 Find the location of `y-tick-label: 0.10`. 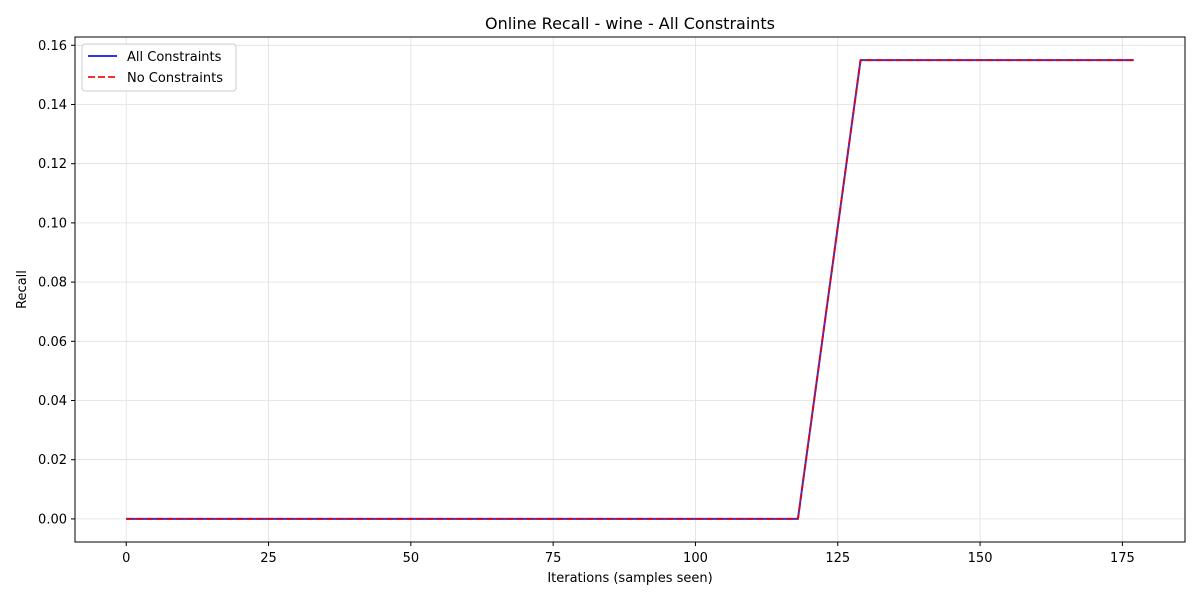

y-tick-label: 0.10 is located at coordinates (52, 223).